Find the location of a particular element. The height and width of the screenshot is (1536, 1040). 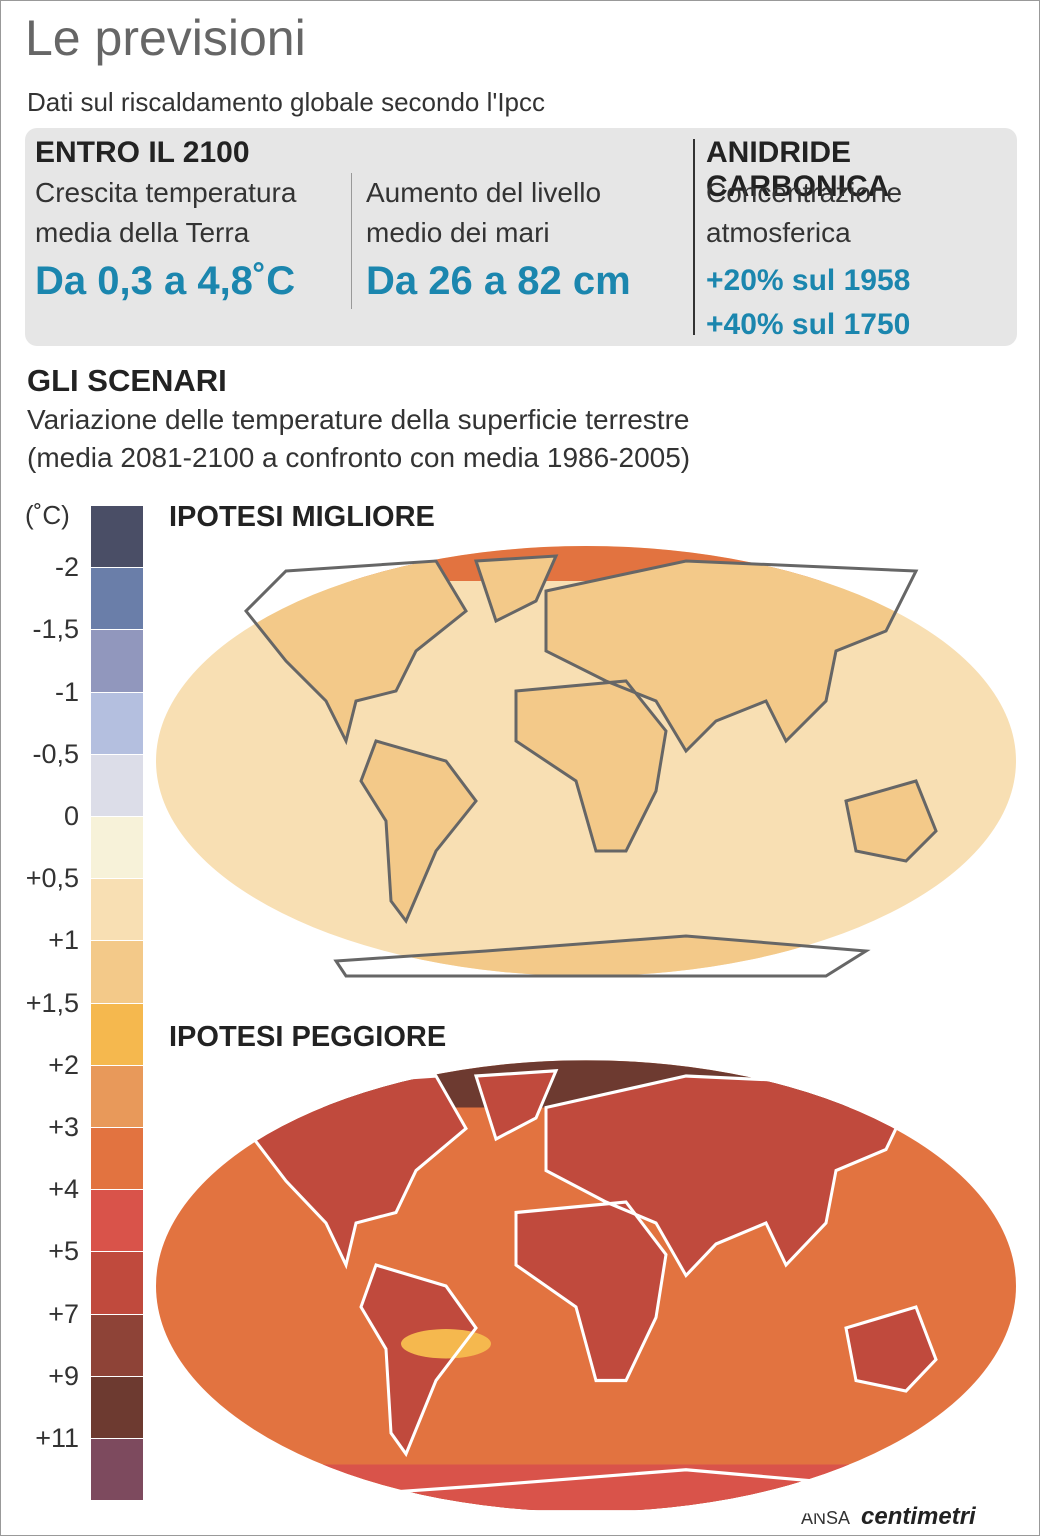

box-value: Da 0,3 a 4,8˚C is located at coordinates (165, 281).